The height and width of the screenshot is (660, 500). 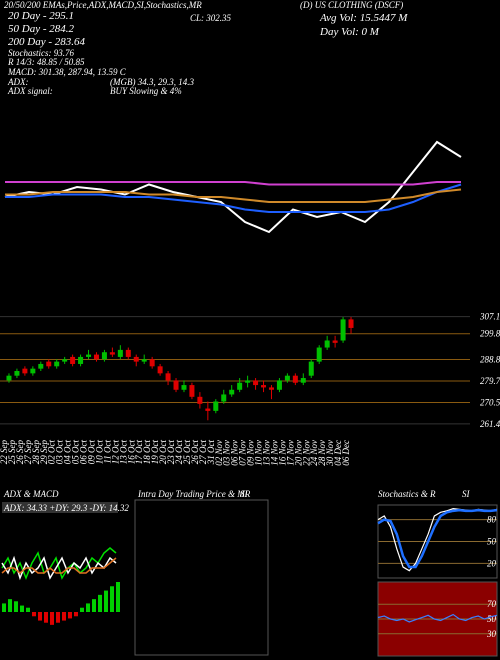 What do you see at coordinates (491, 634) in the screenshot?
I see `y-tick-label: 30` at bounding box center [491, 634].